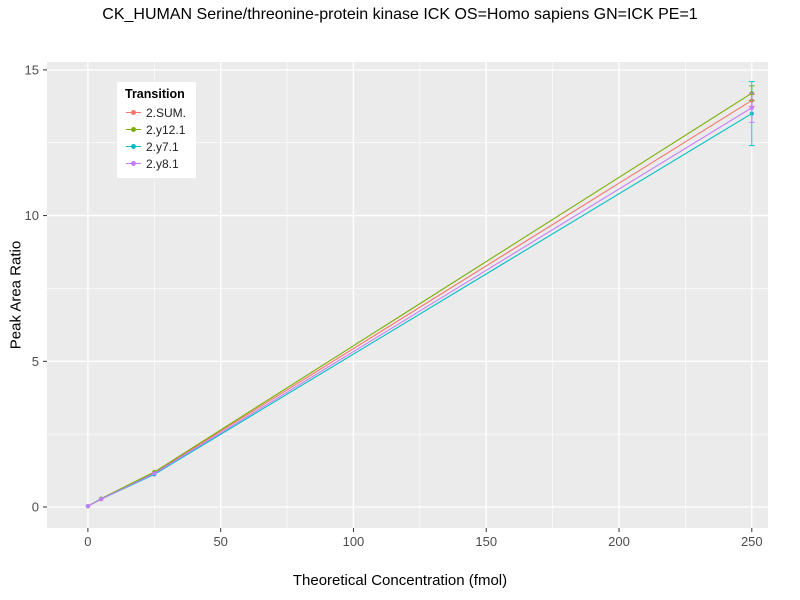  Describe the element at coordinates (155, 94) in the screenshot. I see `legend-title: Transition` at that location.